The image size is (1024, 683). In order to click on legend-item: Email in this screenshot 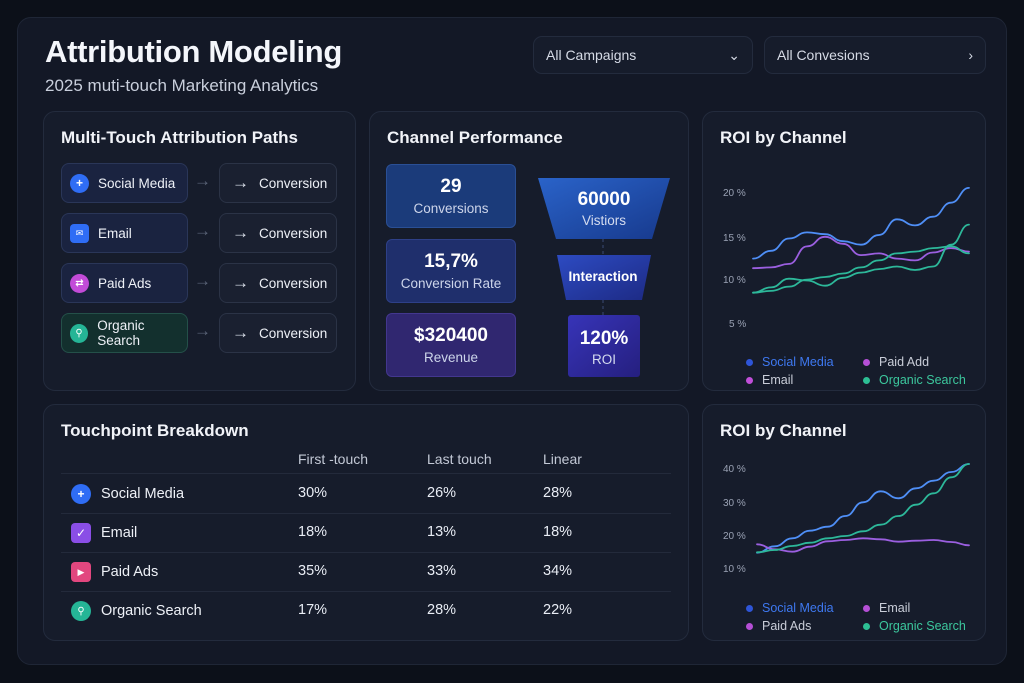, I will do `click(769, 380)`.